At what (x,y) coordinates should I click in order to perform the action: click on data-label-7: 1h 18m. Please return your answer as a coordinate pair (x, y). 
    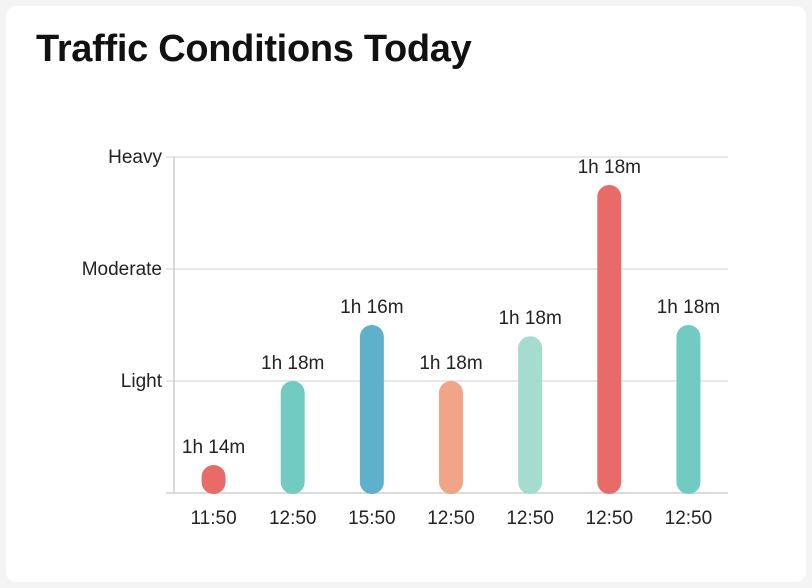
    Looking at the image, I should click on (688, 307).